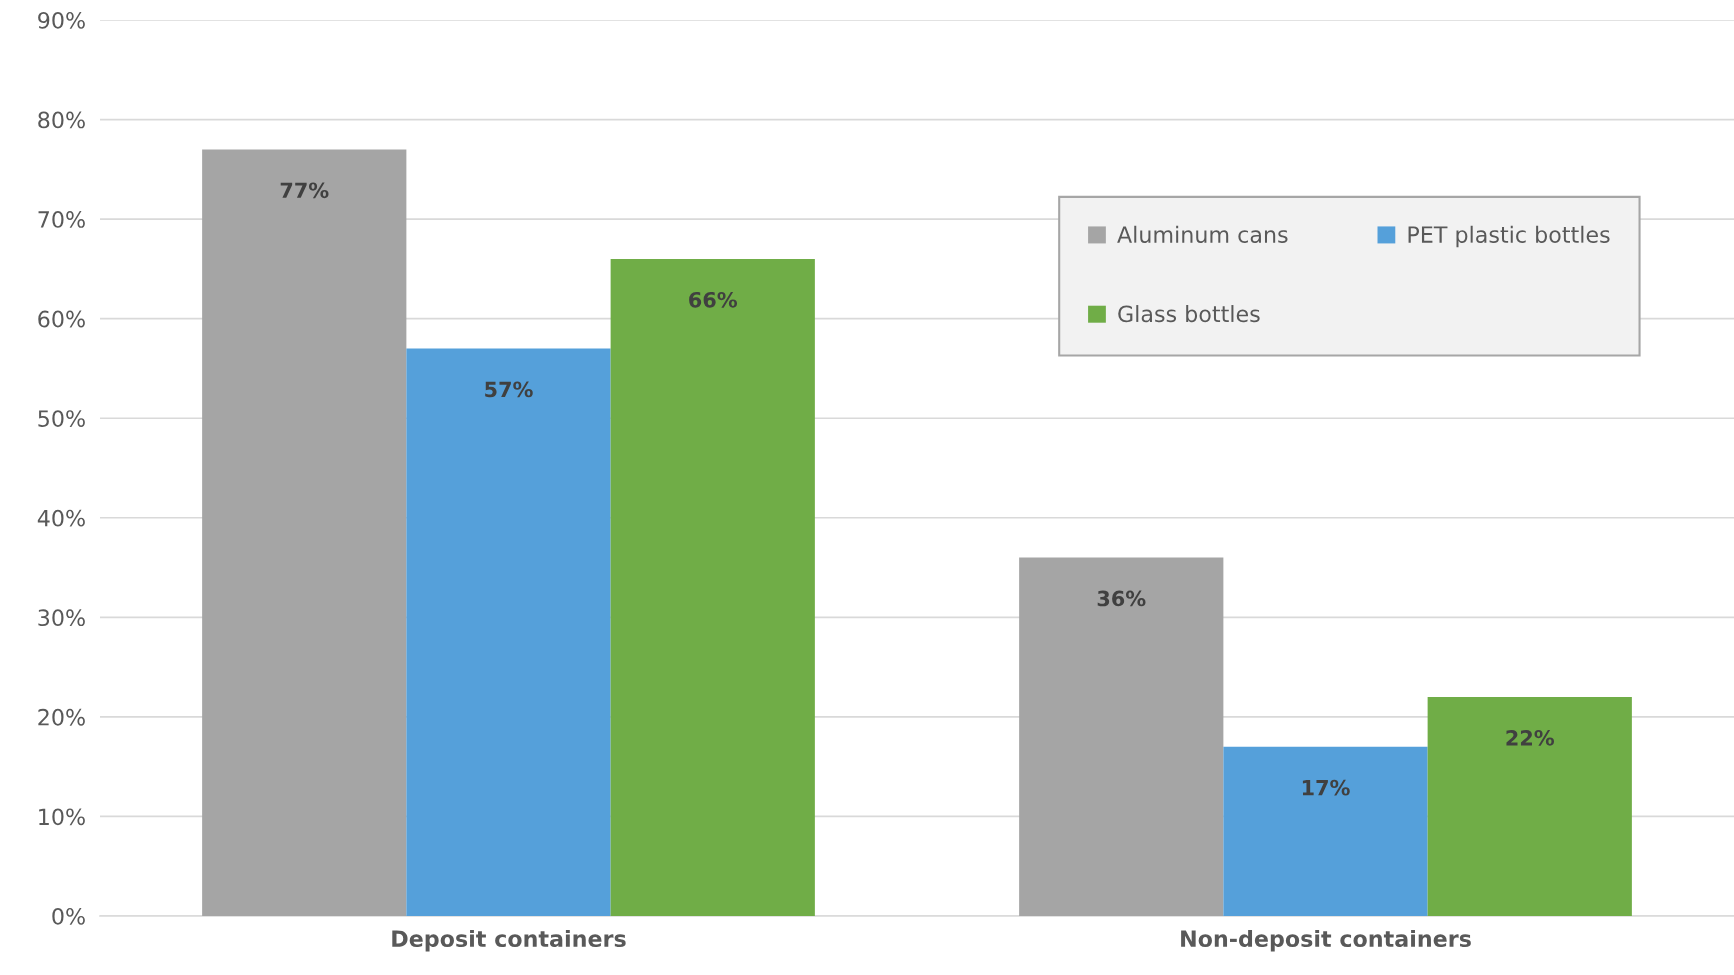  Describe the element at coordinates (61, 219) in the screenshot. I see `y-tick-label: 70%` at that location.